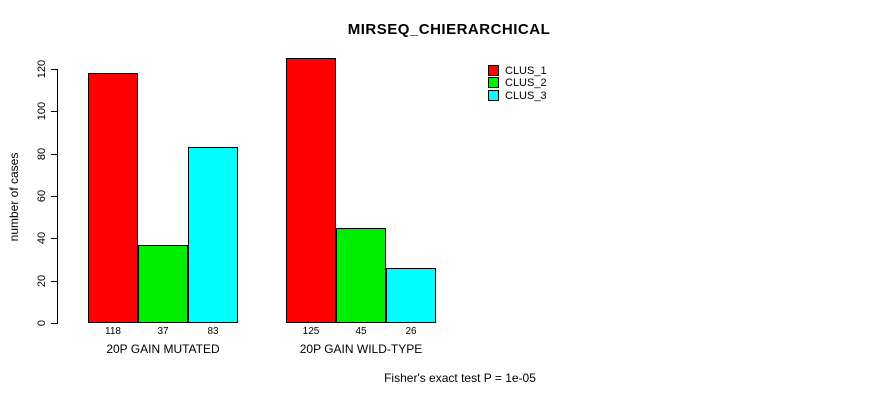  Describe the element at coordinates (460, 378) in the screenshot. I see `footnote-text: Fisher's exact test P = 1e-05` at that location.